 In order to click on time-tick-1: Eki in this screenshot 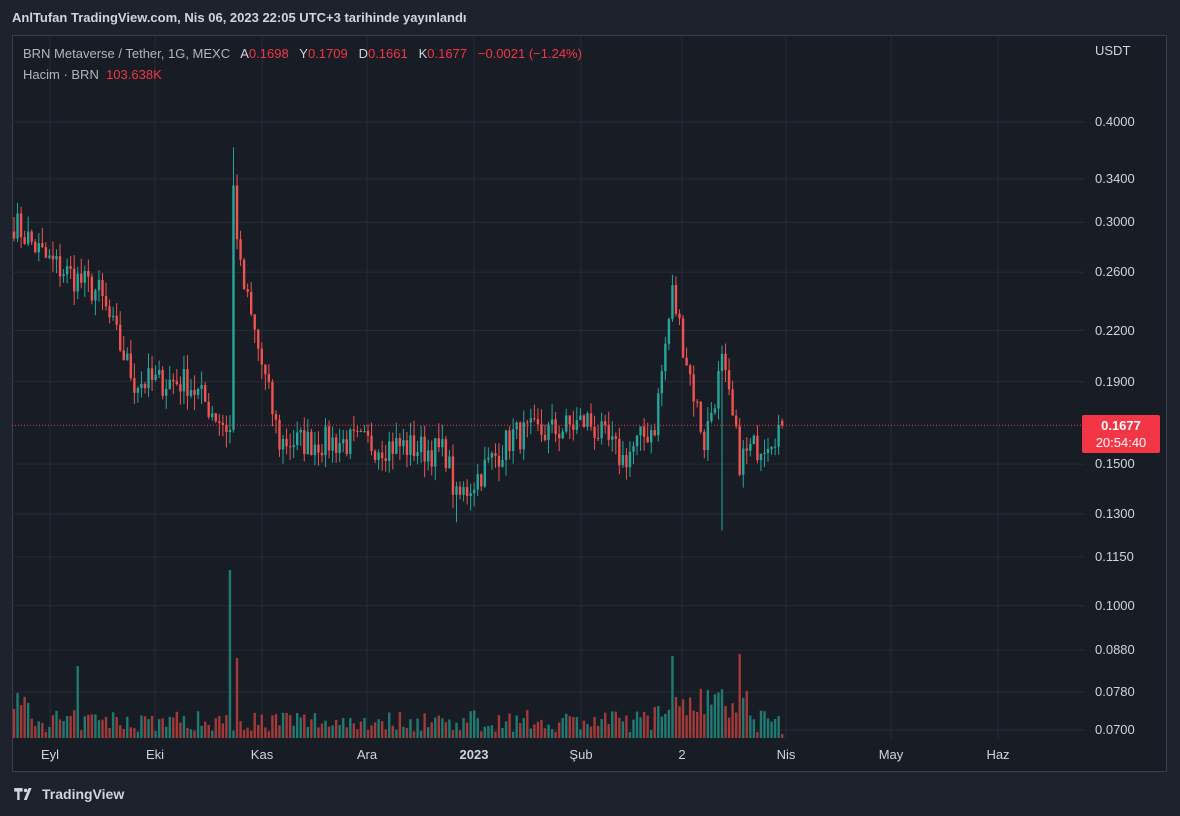, I will do `click(155, 754)`.